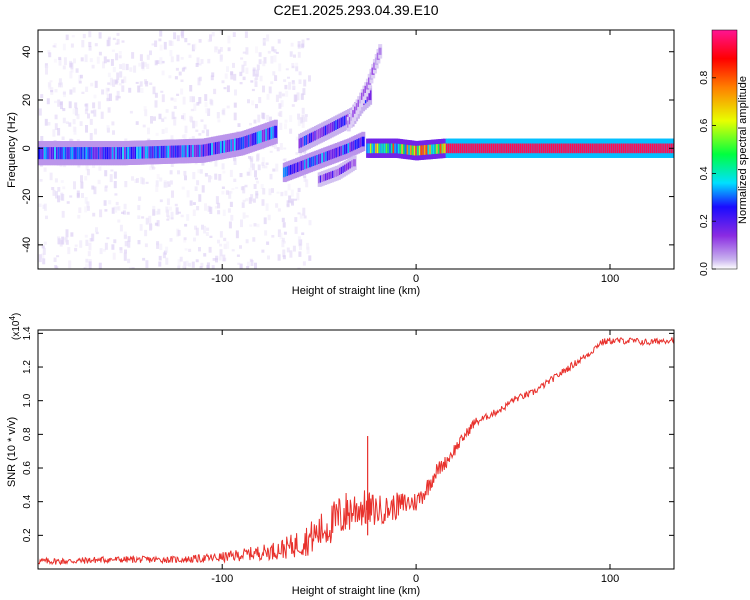 This screenshot has width=750, height=600. What do you see at coordinates (27, 100) in the screenshot?
I see `spectrogram-ytick-label: 20` at bounding box center [27, 100].